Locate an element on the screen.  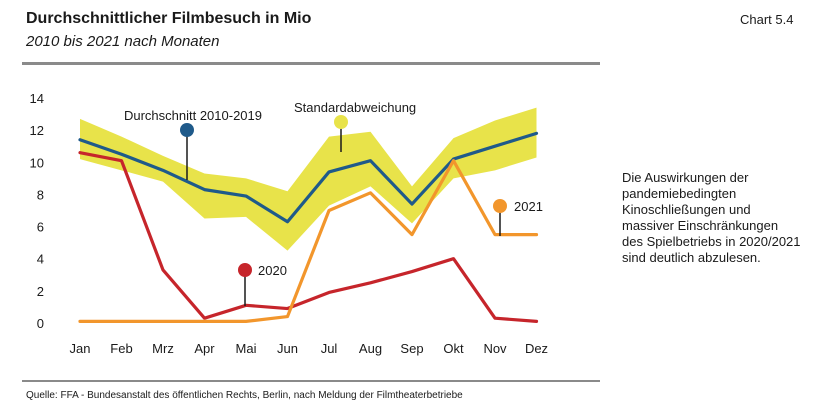
top-rule is located at coordinates (311, 63).